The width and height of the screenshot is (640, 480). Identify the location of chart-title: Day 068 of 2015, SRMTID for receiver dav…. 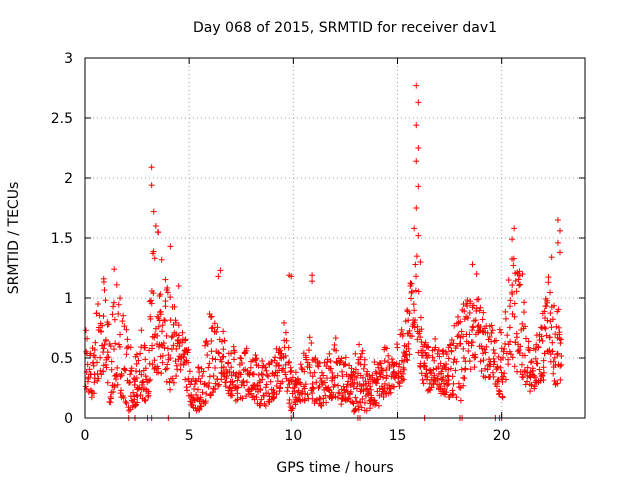
(345, 28).